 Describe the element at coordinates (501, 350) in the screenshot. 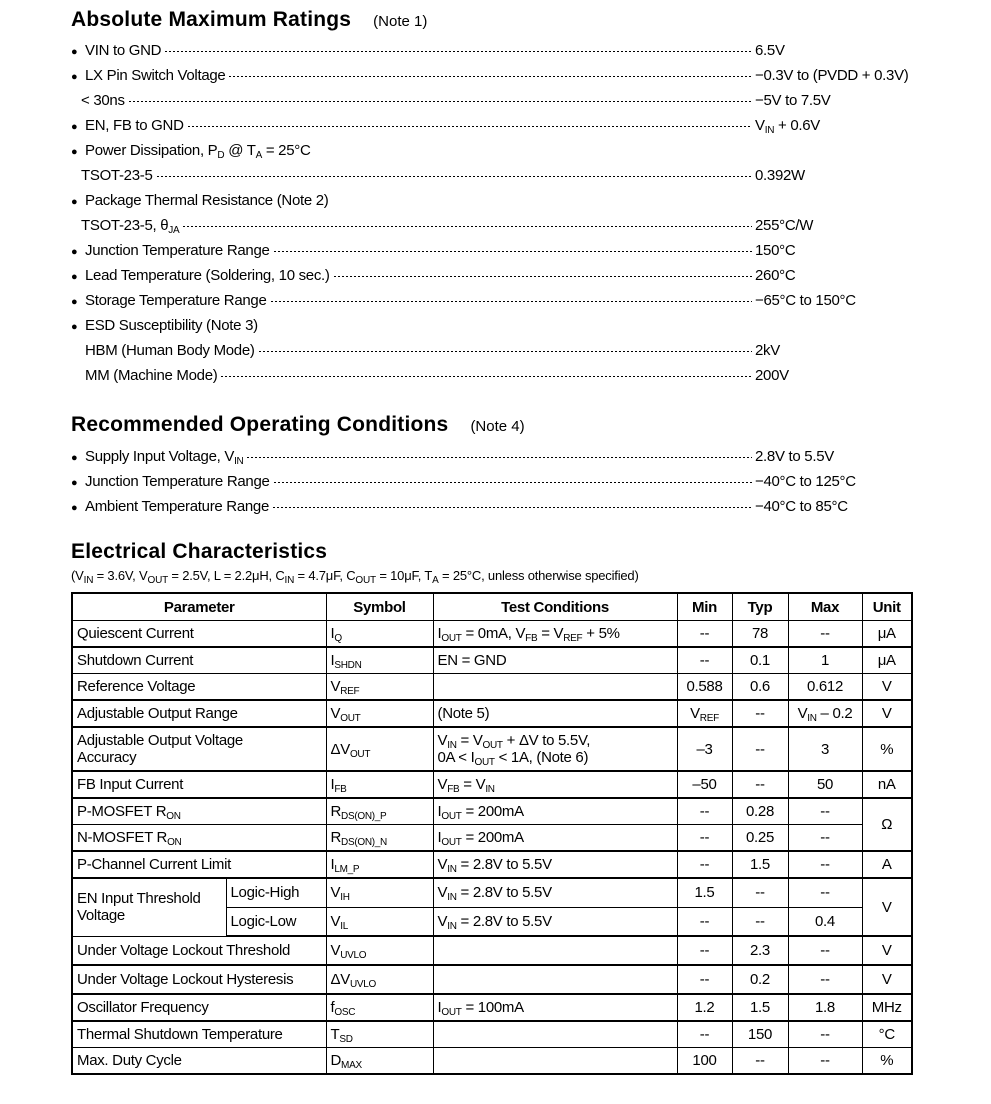

I see `rating-item: HBM (Human Body Mode) 2kV` at that location.